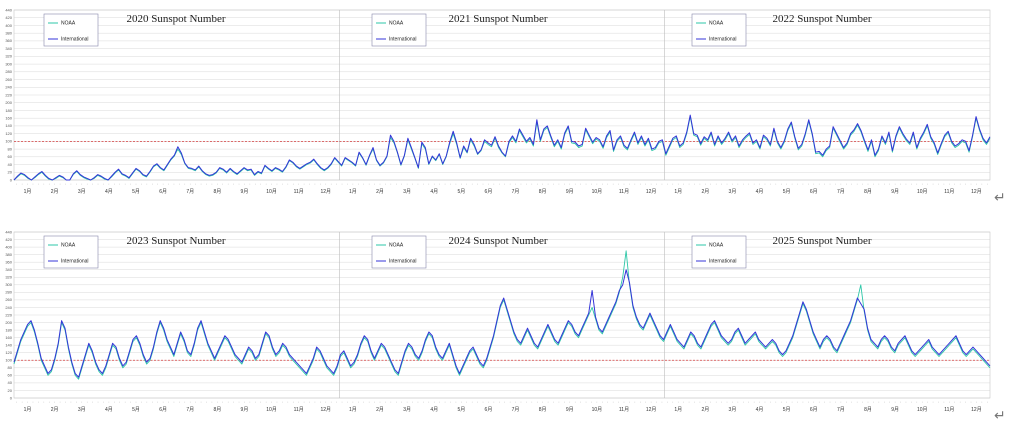 The width and height of the screenshot is (1024, 425). Describe the element at coordinates (8, 269) in the screenshot. I see `y-tick-label: 340` at that location.